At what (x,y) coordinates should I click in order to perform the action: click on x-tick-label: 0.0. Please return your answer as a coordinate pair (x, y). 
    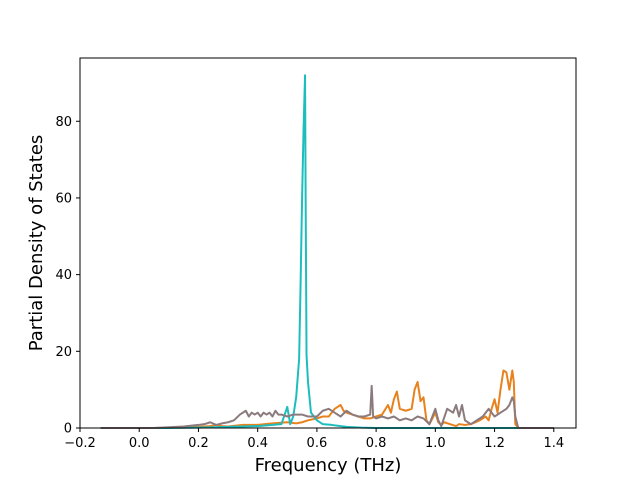
    Looking at the image, I should click on (139, 443).